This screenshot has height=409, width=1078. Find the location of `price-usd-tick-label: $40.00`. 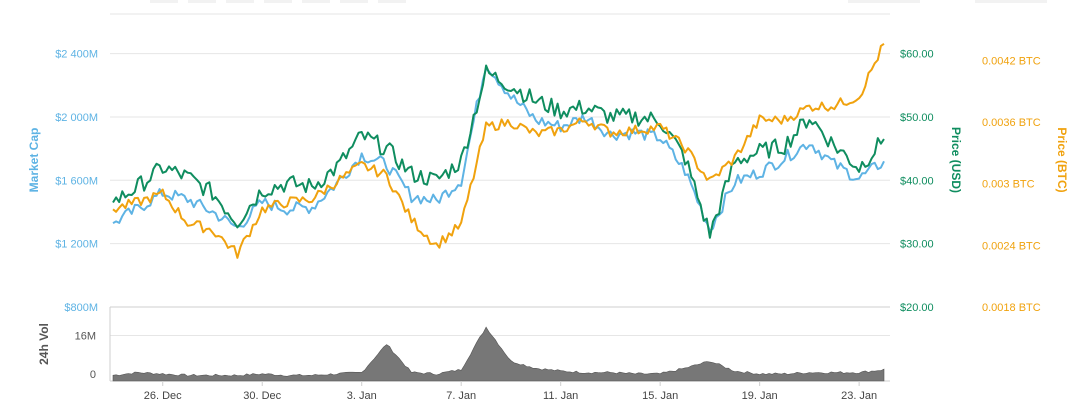

price-usd-tick-label: $40.00 is located at coordinates (917, 181).